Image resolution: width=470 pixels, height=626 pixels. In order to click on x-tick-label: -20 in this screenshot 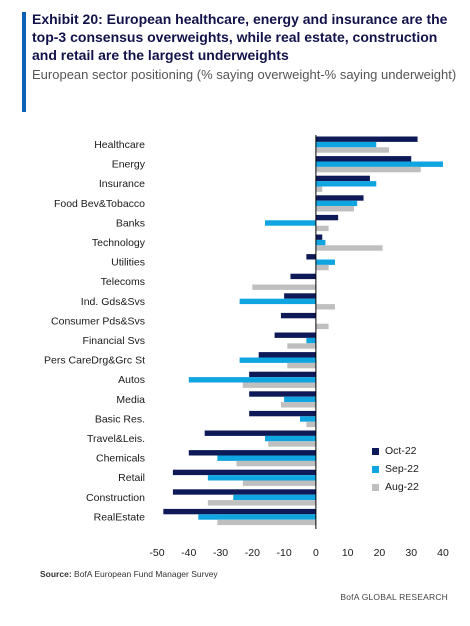, I will do `click(252, 553)`.